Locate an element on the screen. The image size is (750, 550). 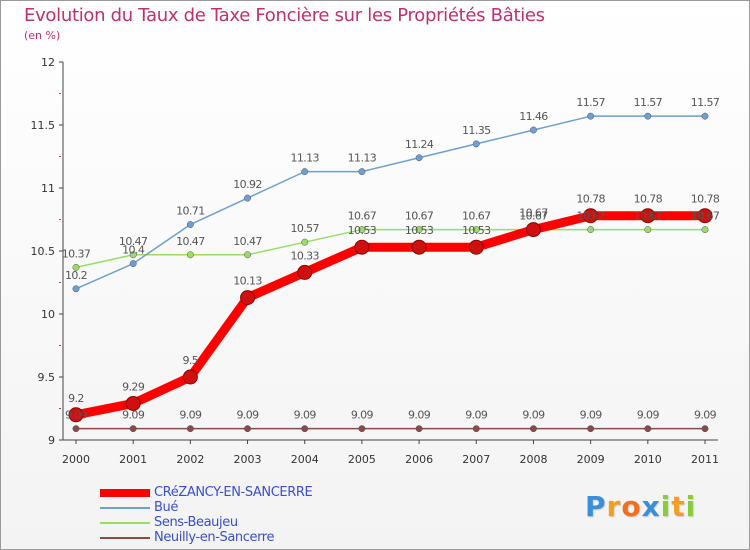
y-tick-label: 11.5 is located at coordinates (43, 125).